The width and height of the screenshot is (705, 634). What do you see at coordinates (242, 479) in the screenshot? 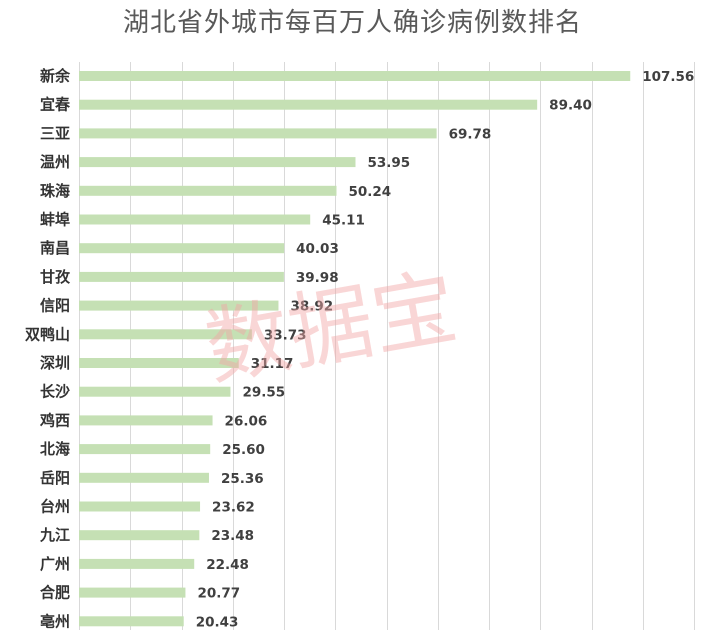
I see `value-label: 25.36` at bounding box center [242, 479].